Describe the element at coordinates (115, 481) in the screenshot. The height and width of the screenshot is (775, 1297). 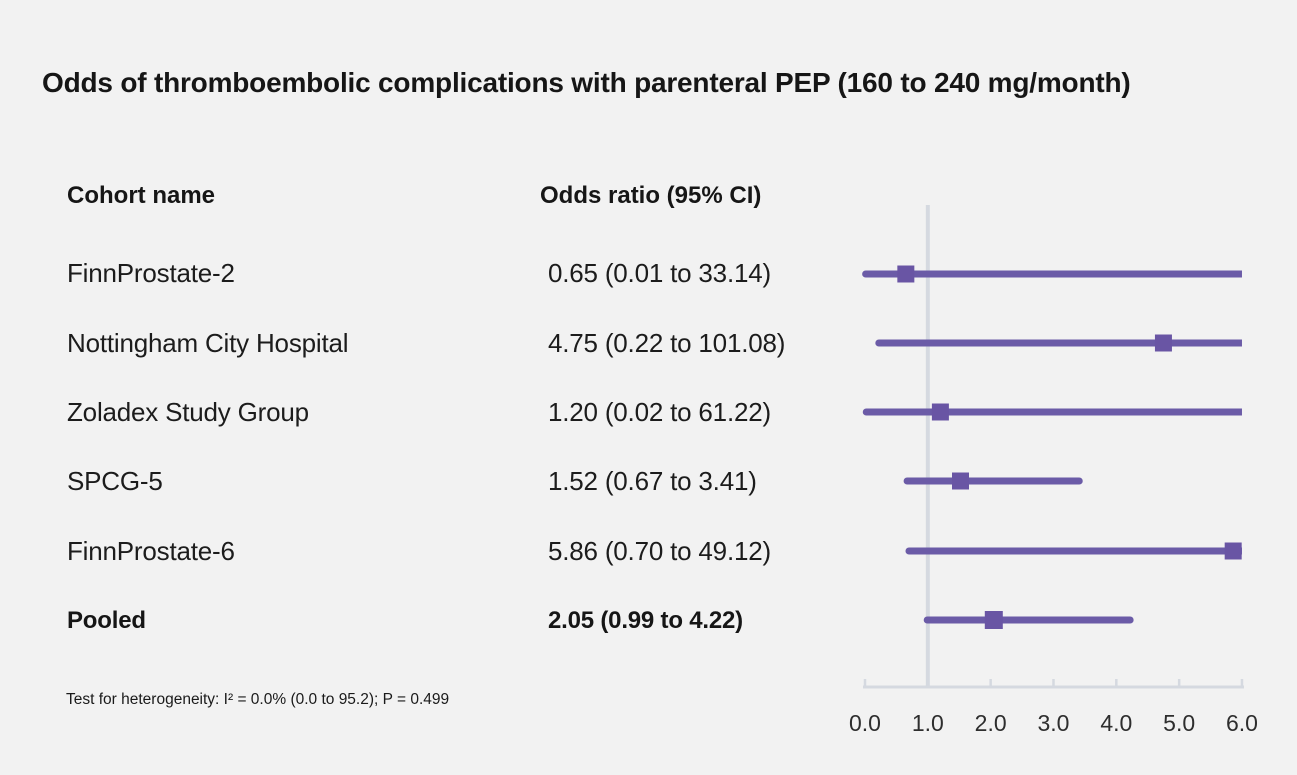
I see `cohort-name-label: SPCG-5` at that location.